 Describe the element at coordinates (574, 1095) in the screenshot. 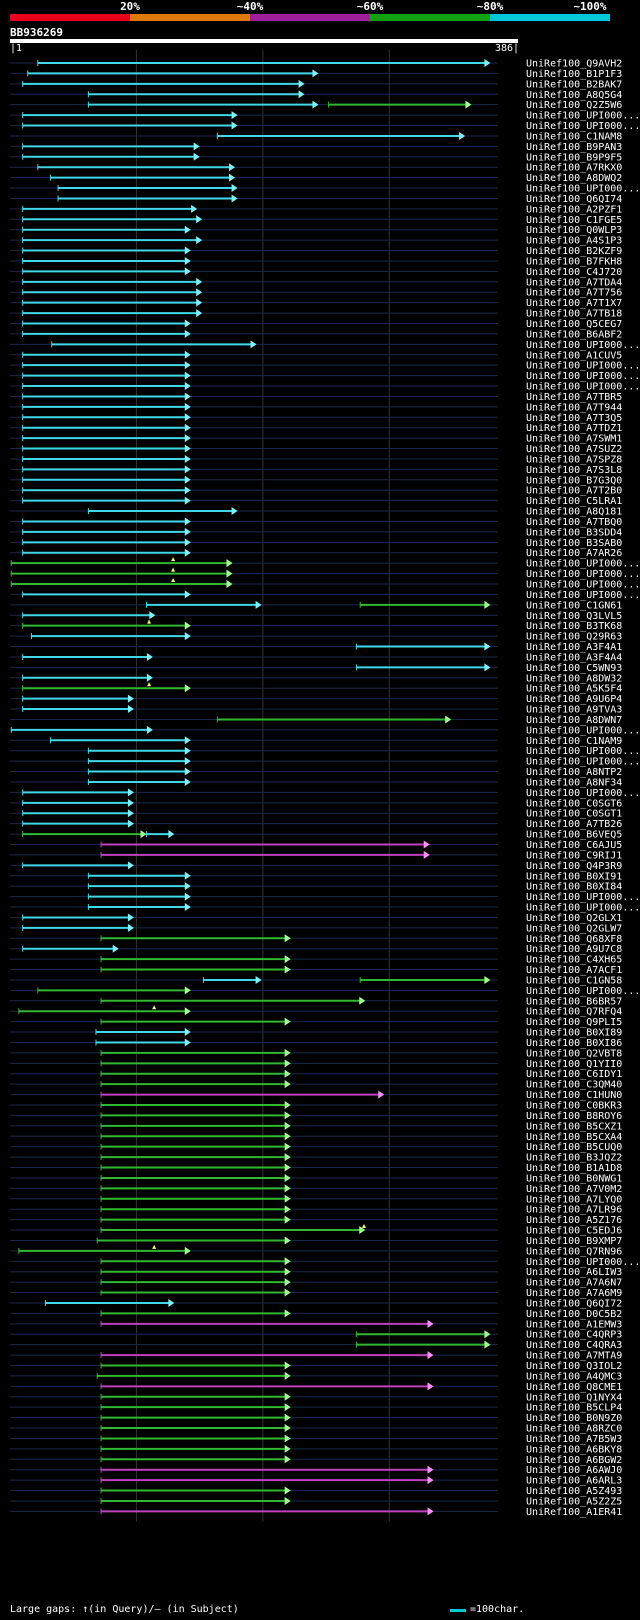

I see `hit-label: UniRef100_C1HUN0` at that location.